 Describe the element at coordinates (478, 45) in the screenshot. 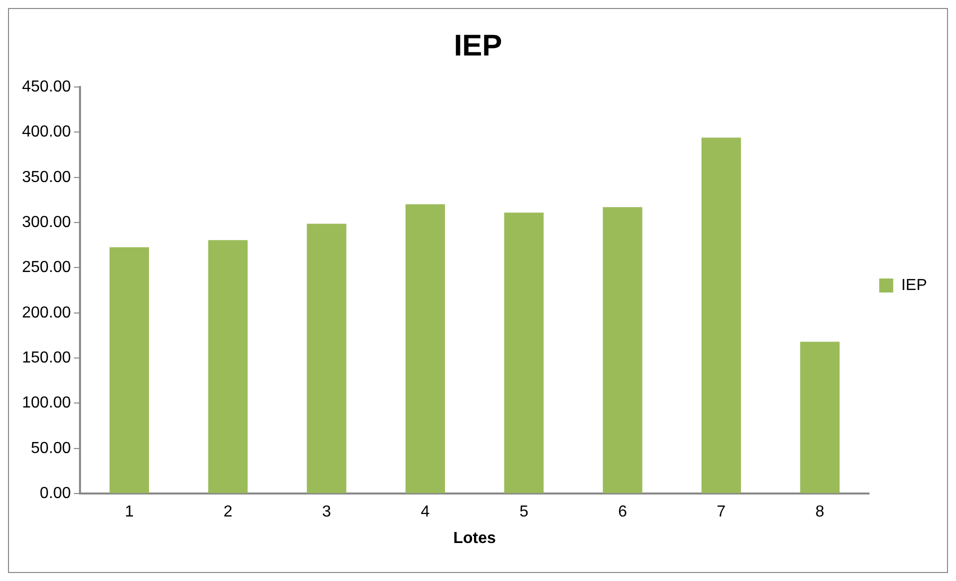

I see `chart-title: IEP` at that location.